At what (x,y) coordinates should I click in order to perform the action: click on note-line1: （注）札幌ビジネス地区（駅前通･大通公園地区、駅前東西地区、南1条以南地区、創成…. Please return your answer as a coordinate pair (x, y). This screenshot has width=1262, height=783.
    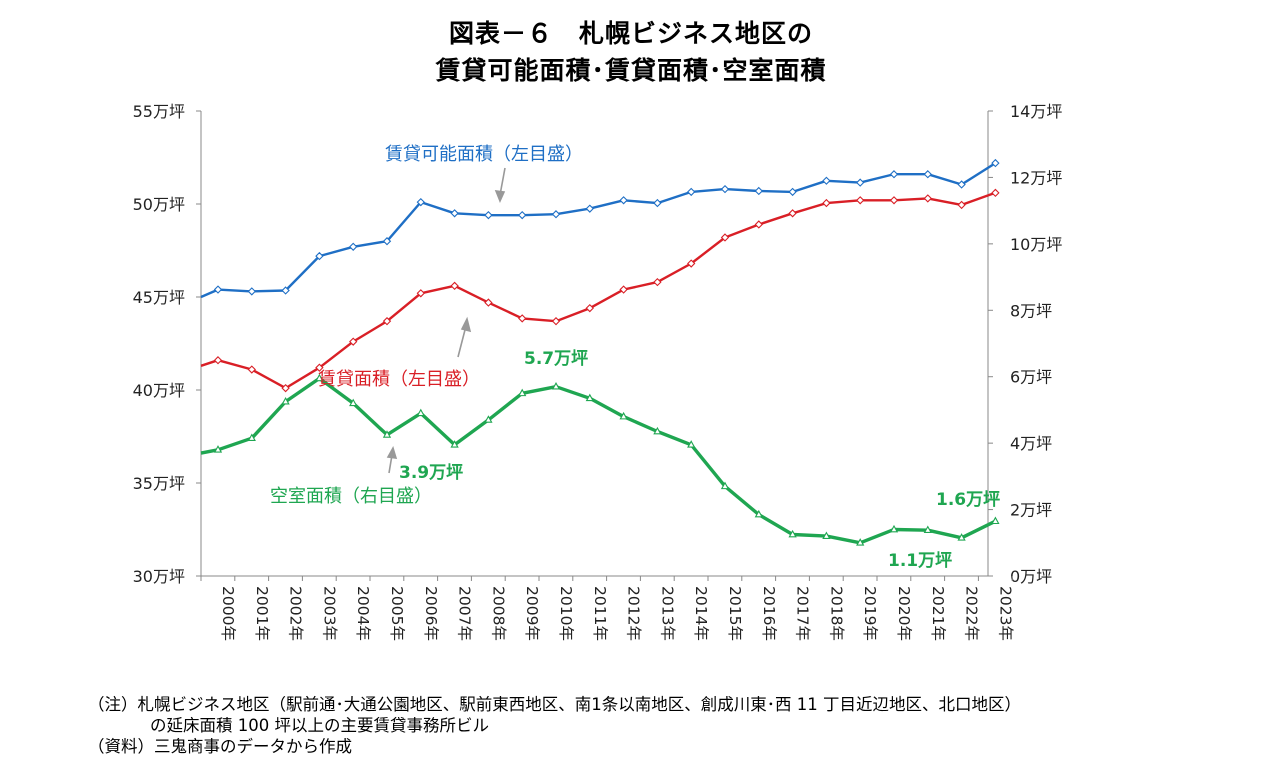
    Looking at the image, I should click on (554, 704).